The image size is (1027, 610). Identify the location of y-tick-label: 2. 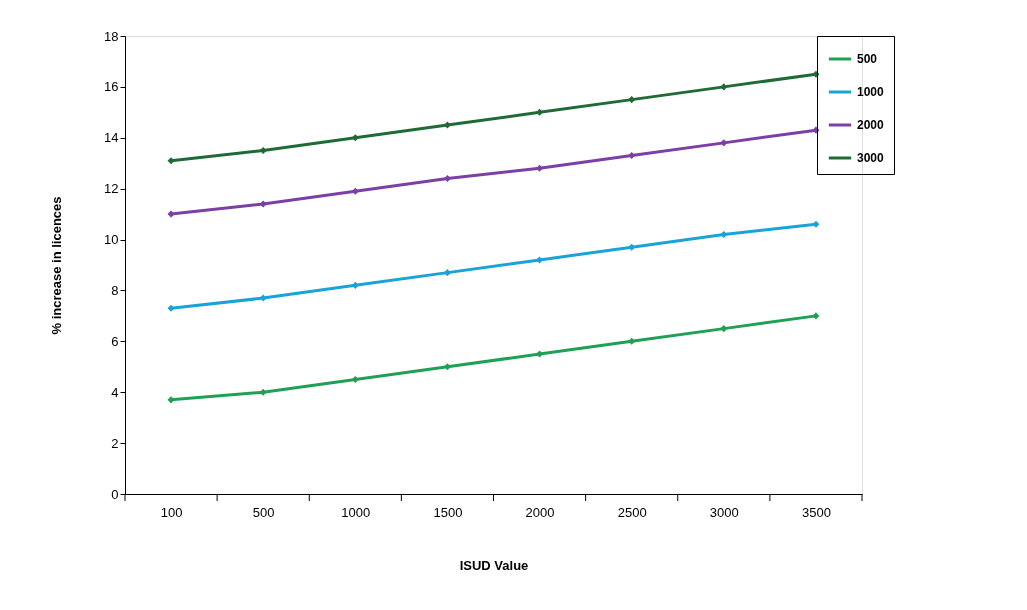
(115, 443).